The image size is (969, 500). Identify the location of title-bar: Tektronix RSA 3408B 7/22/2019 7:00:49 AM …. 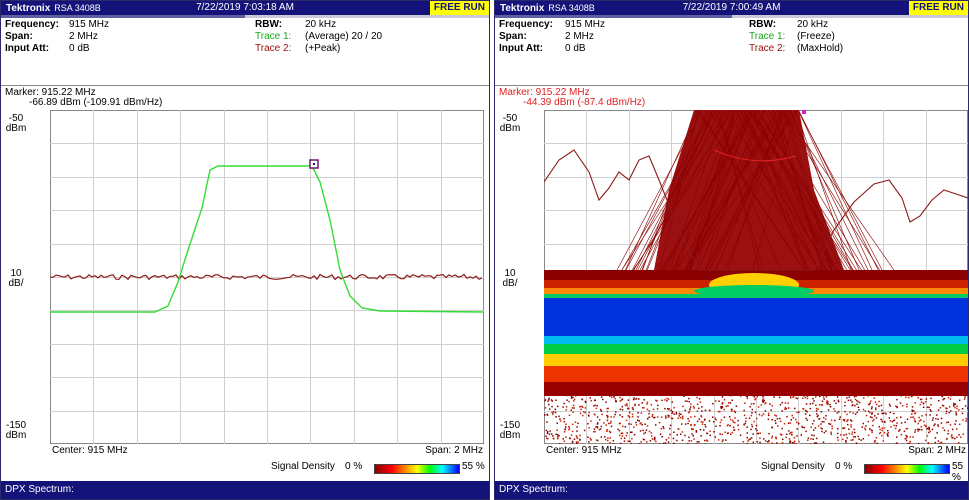
(731, 8).